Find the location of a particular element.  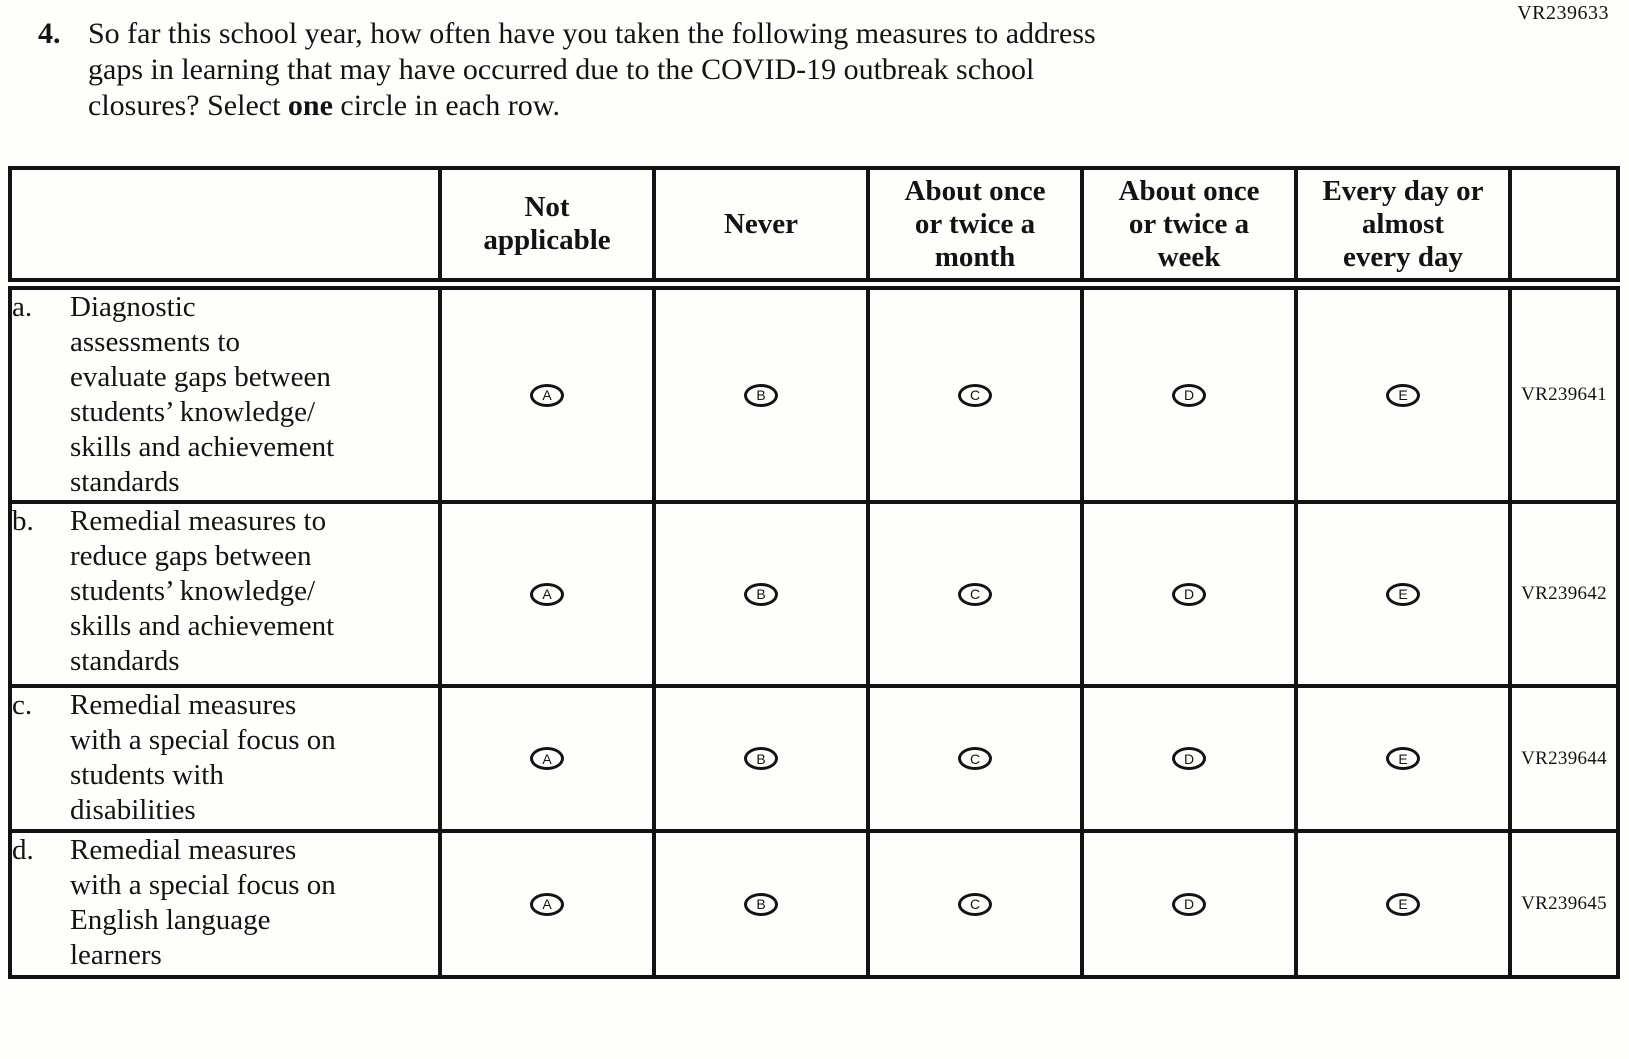

row-letter: c. is located at coordinates (22, 705).